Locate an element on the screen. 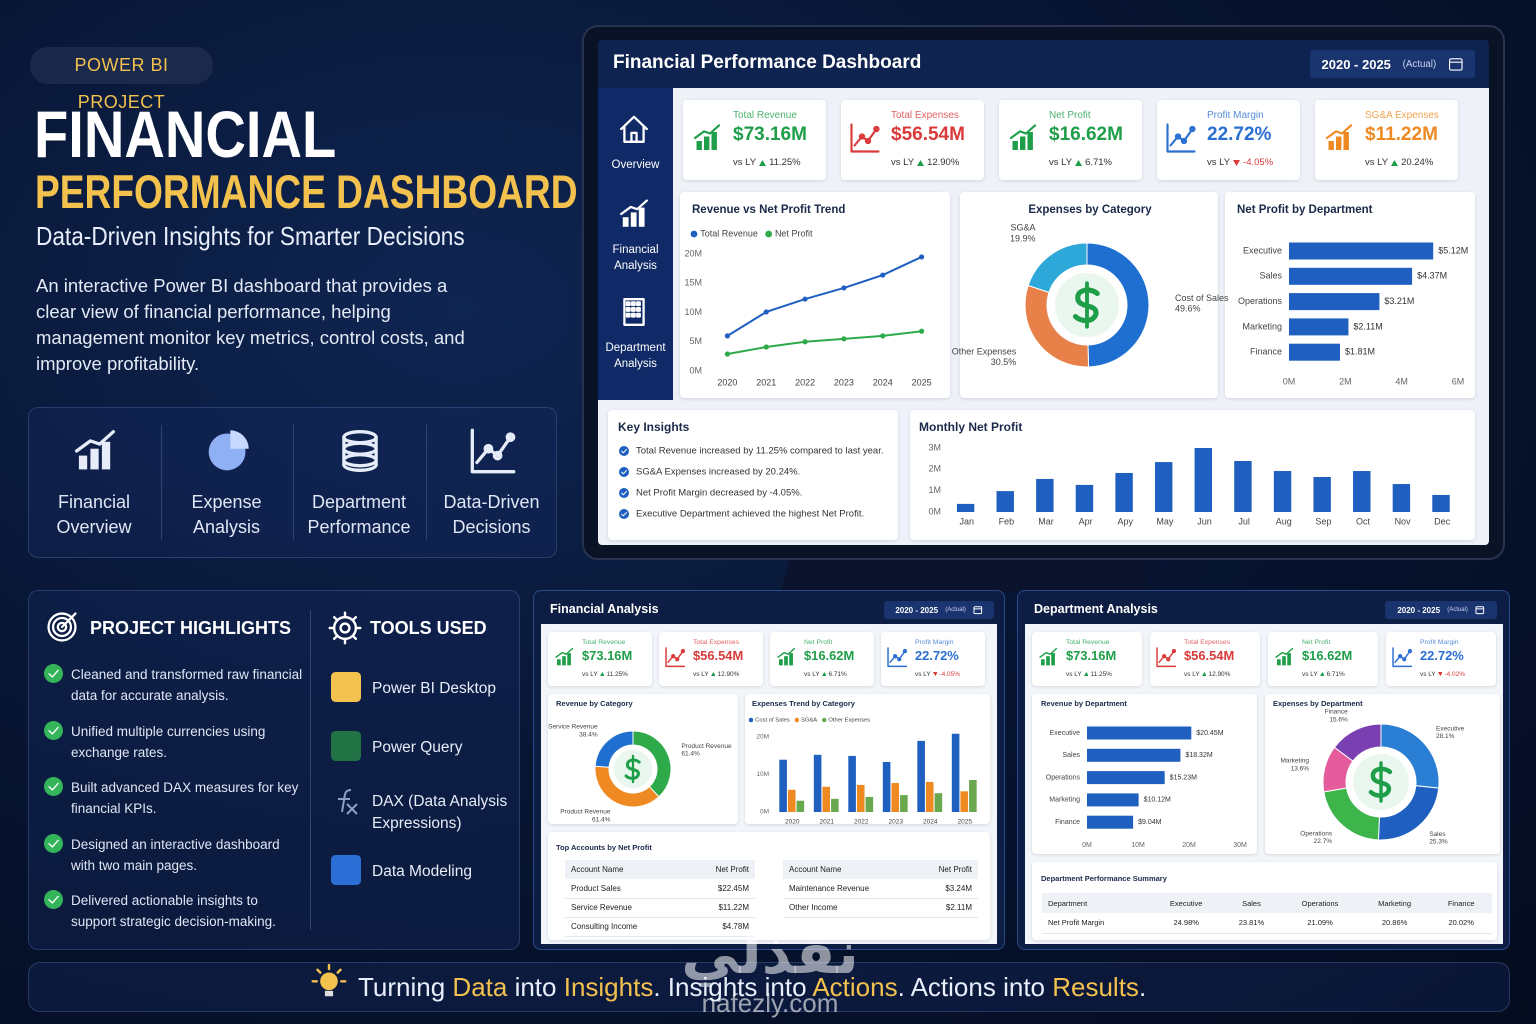  section-title: PROJECT HIGHLIGHTS is located at coordinates (191, 628).